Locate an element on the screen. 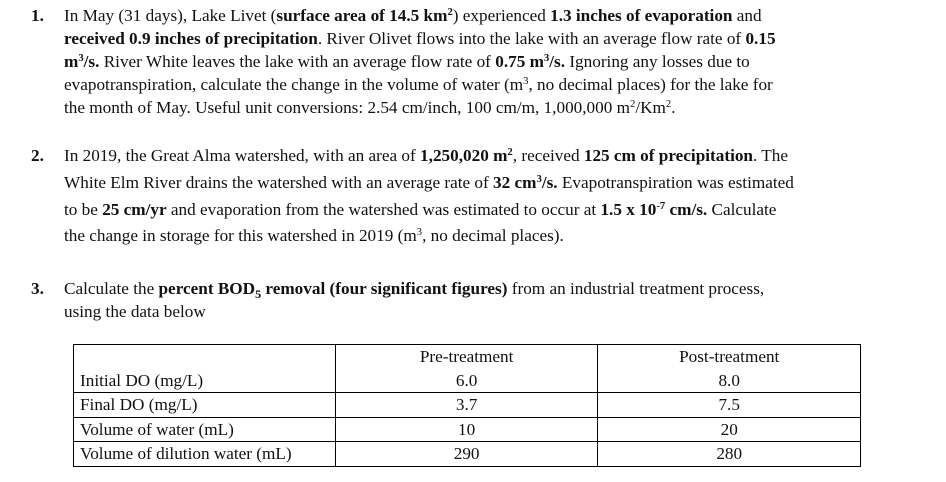  question-number: 3. is located at coordinates (37, 288).